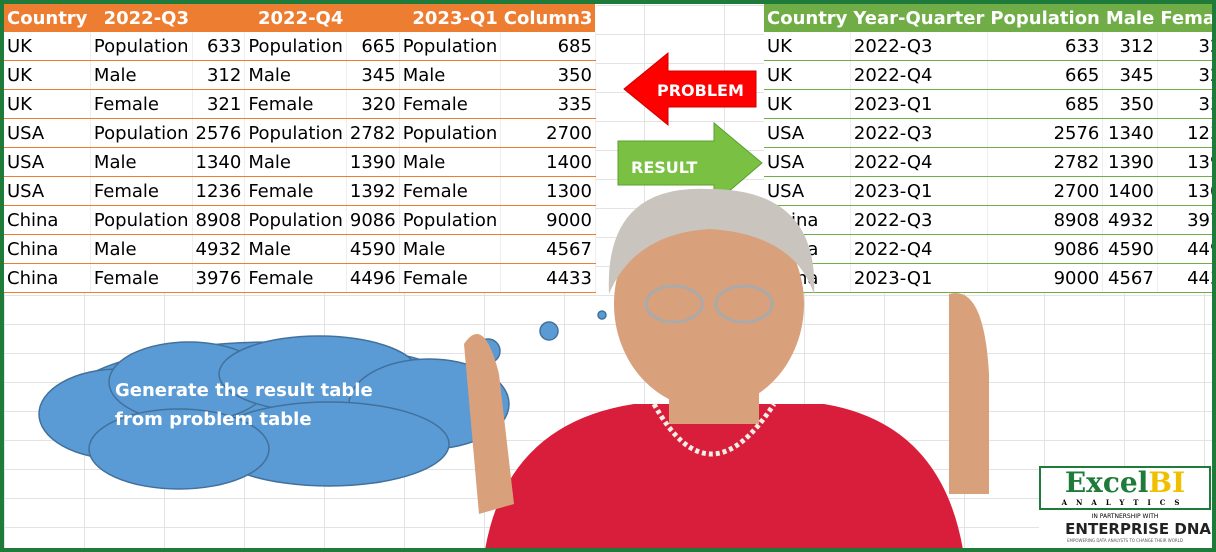  What do you see at coordinates (548, 104) in the screenshot?
I see `cell: 335` at bounding box center [548, 104].